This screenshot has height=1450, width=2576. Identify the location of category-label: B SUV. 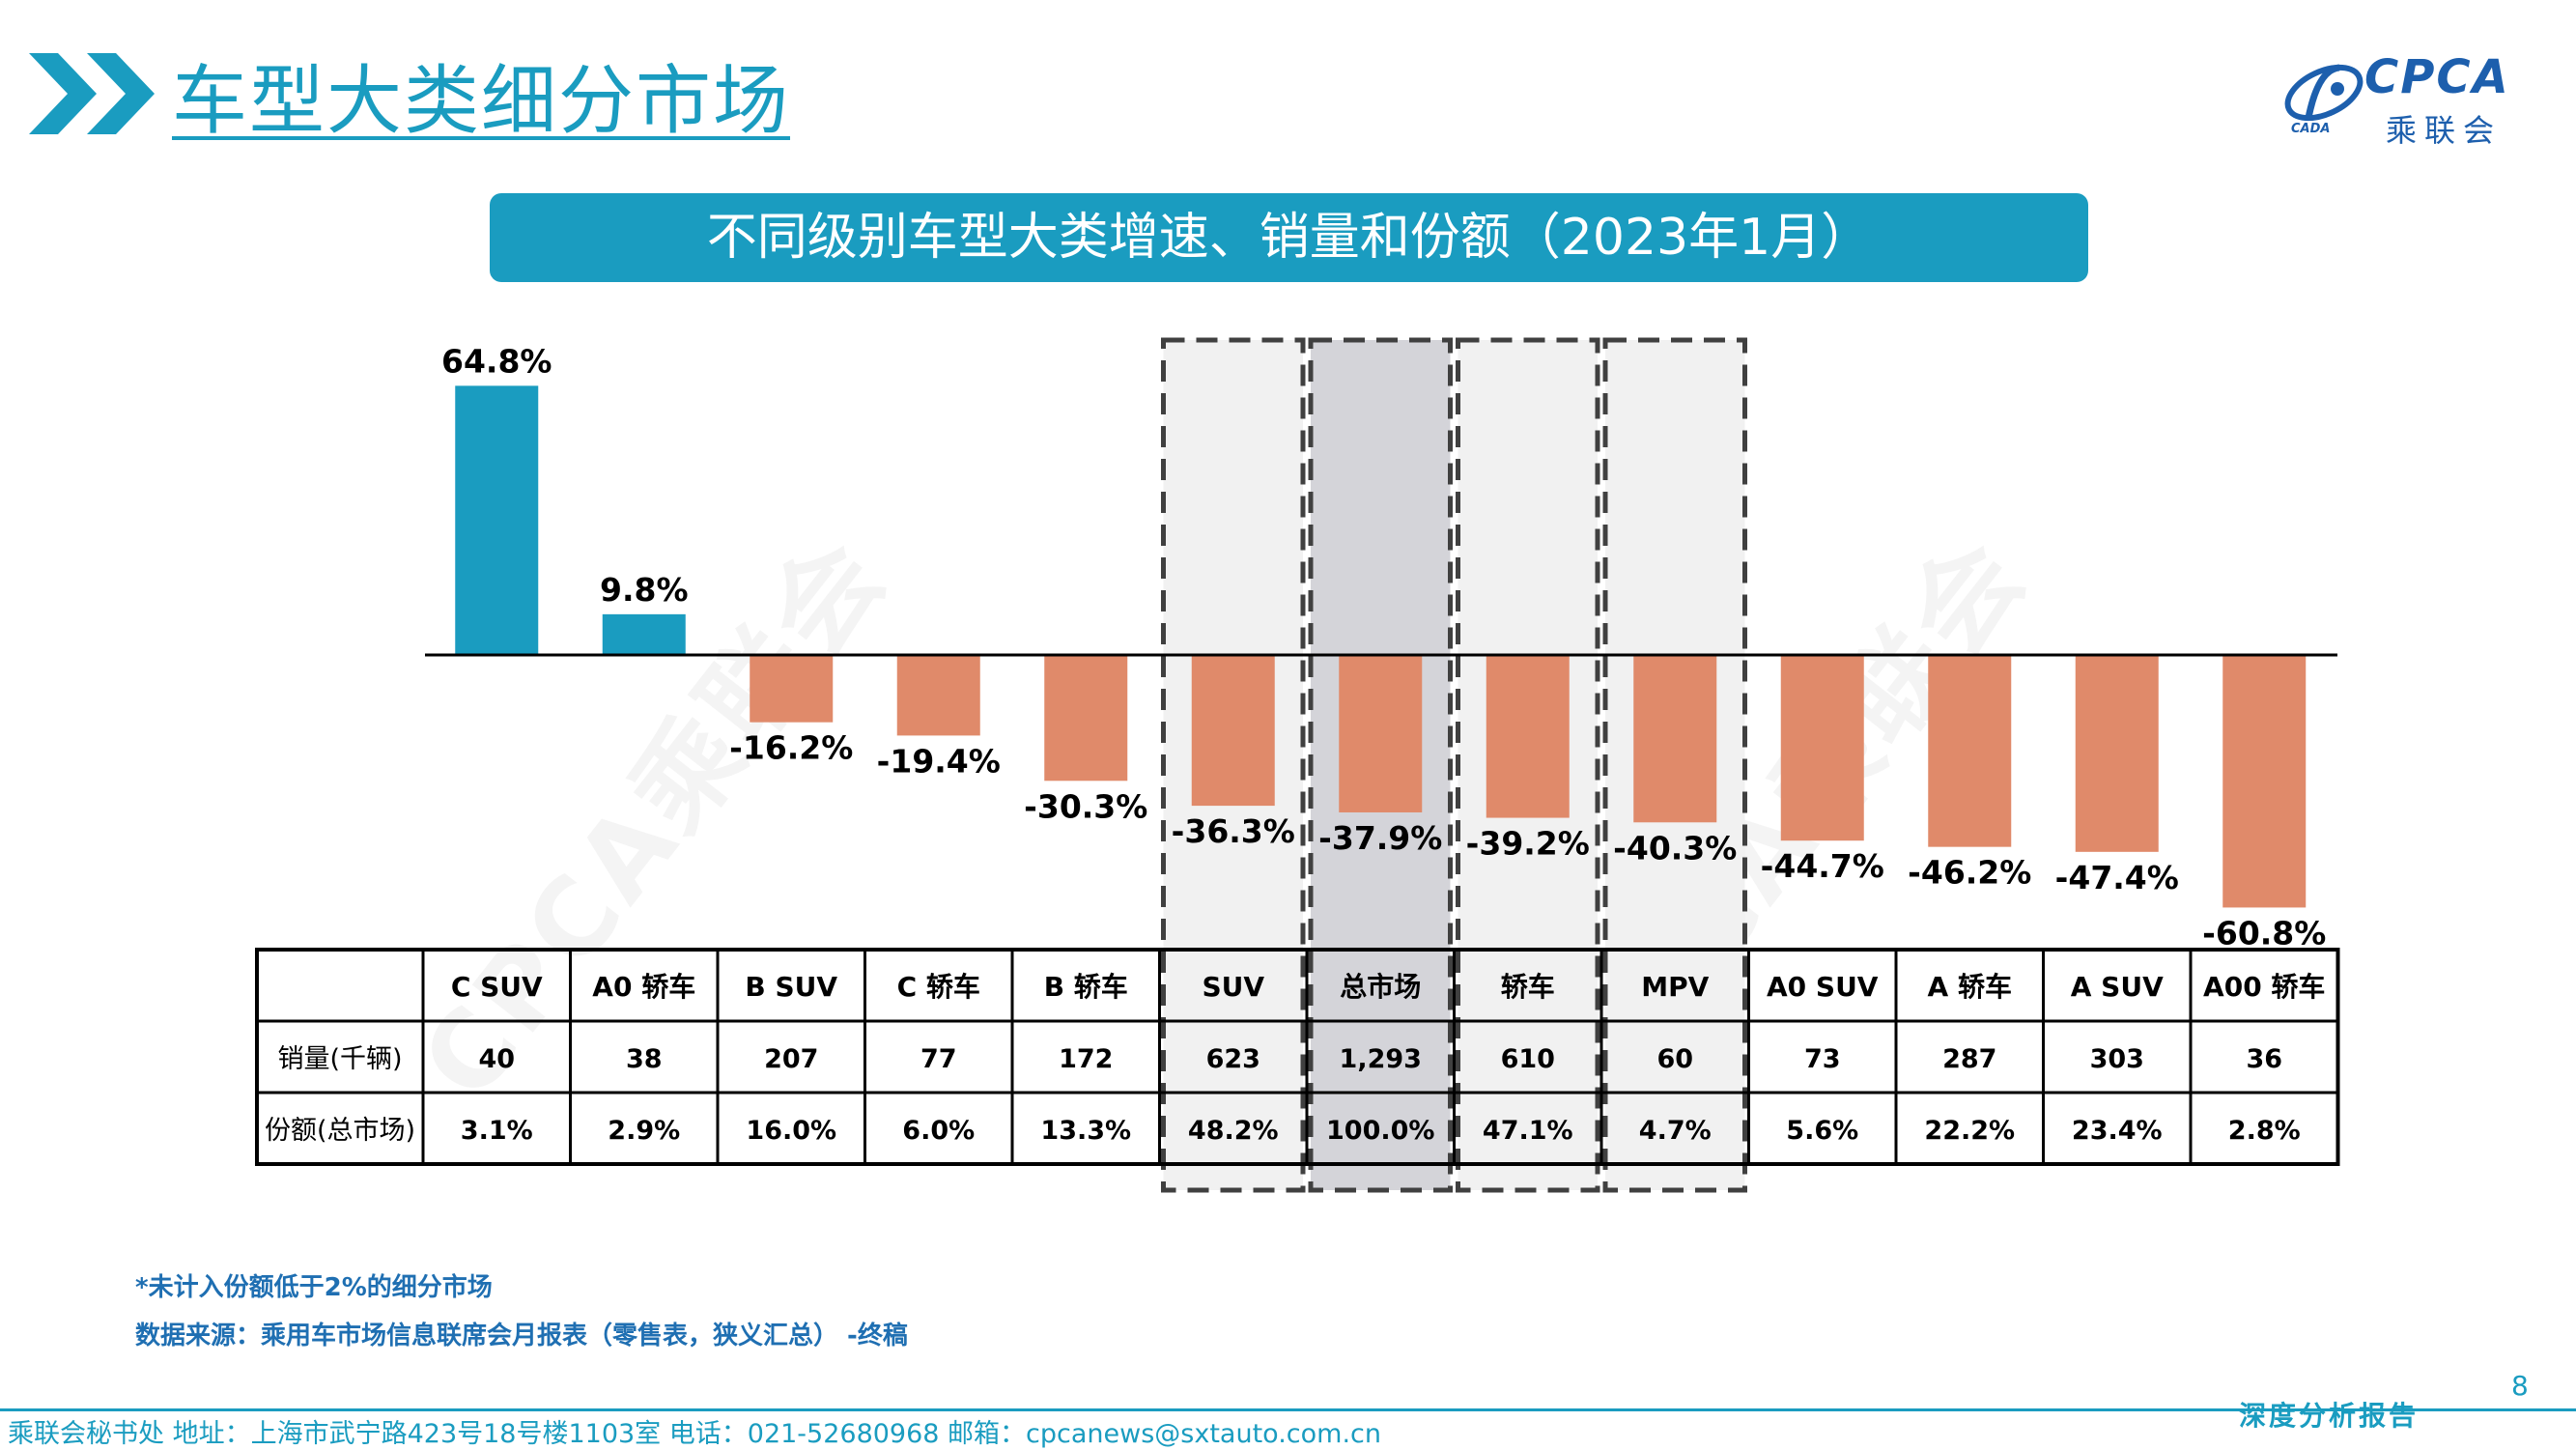
(791, 987).